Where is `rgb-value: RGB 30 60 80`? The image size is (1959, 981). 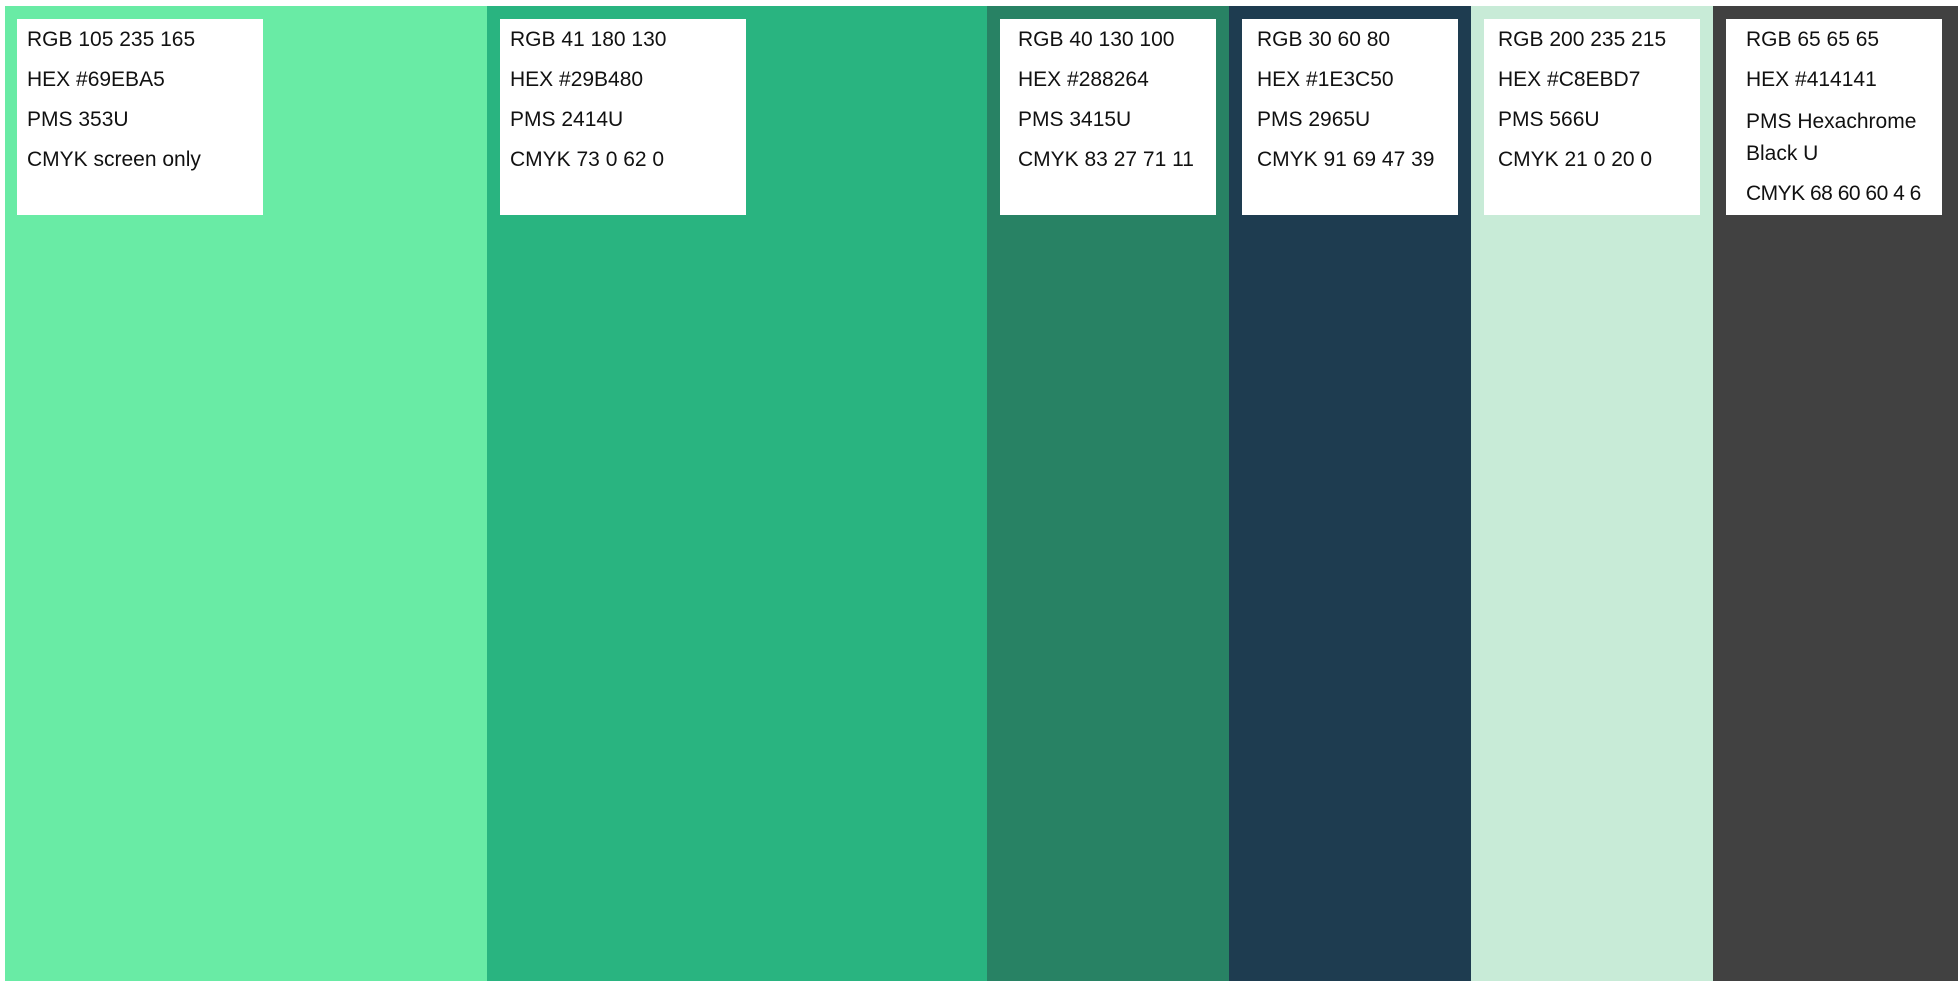 rgb-value: RGB 30 60 80 is located at coordinates (1324, 39).